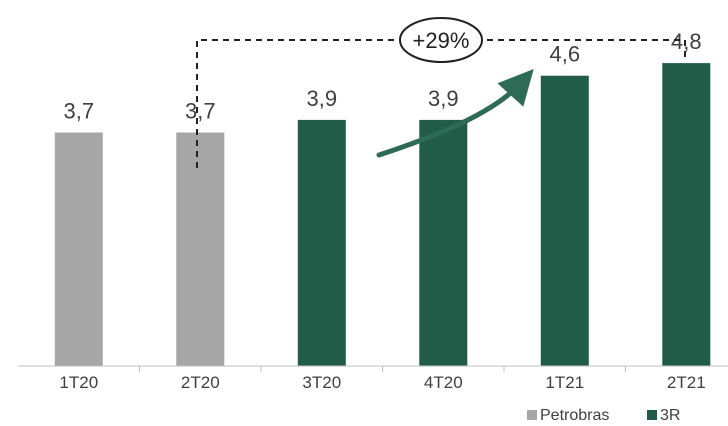 This screenshot has height=426, width=728. I want to click on value-label-1t21: 4,6, so click(565, 54).